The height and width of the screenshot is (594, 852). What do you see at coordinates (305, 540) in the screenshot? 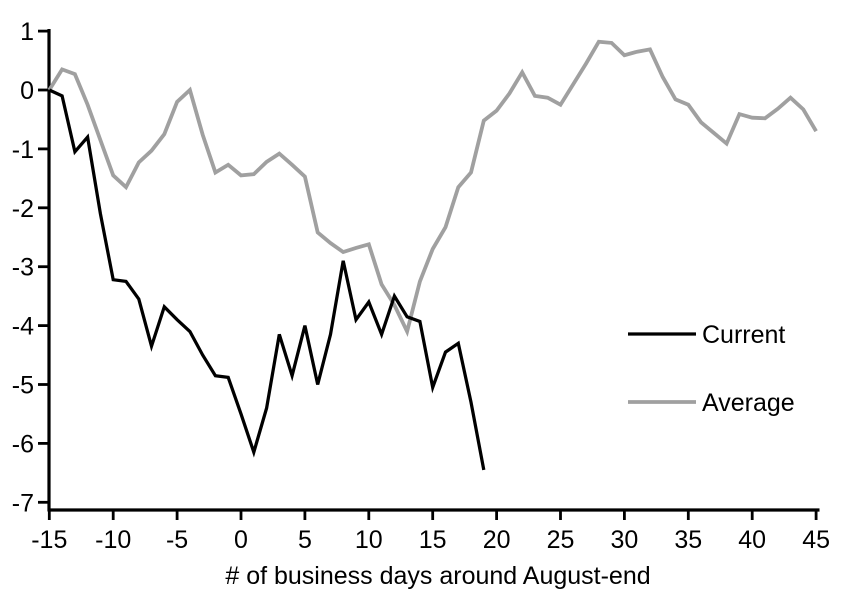
I see `x-tick-label: 5` at bounding box center [305, 540].